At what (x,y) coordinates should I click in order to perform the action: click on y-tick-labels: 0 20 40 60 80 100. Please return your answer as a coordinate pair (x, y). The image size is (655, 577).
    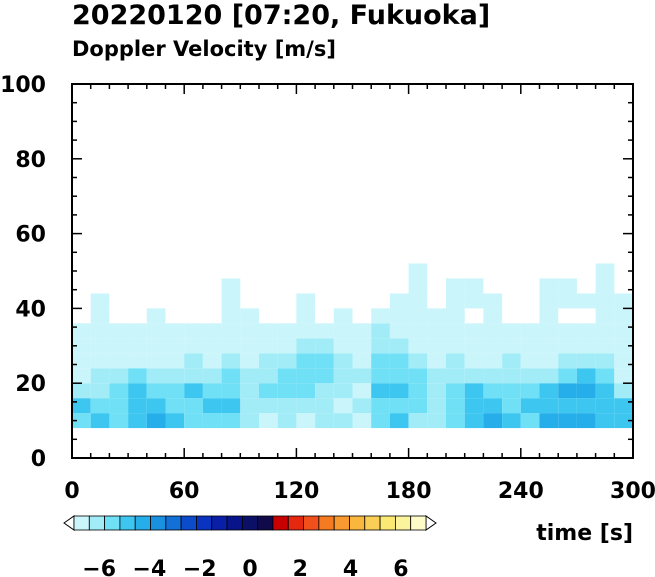
    Looking at the image, I should click on (23, 272).